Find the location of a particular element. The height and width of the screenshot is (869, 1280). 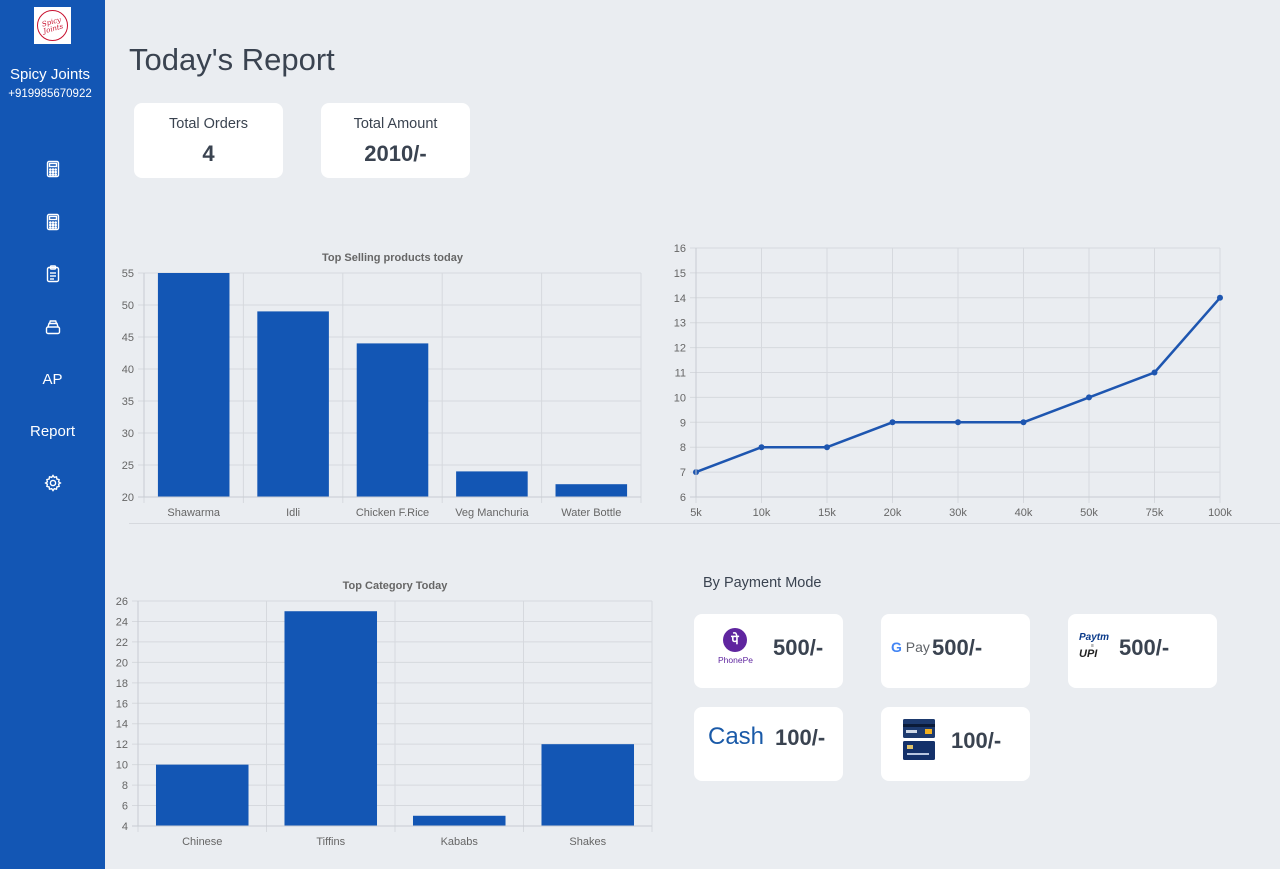

google-g-icon: G is located at coordinates (896, 647).